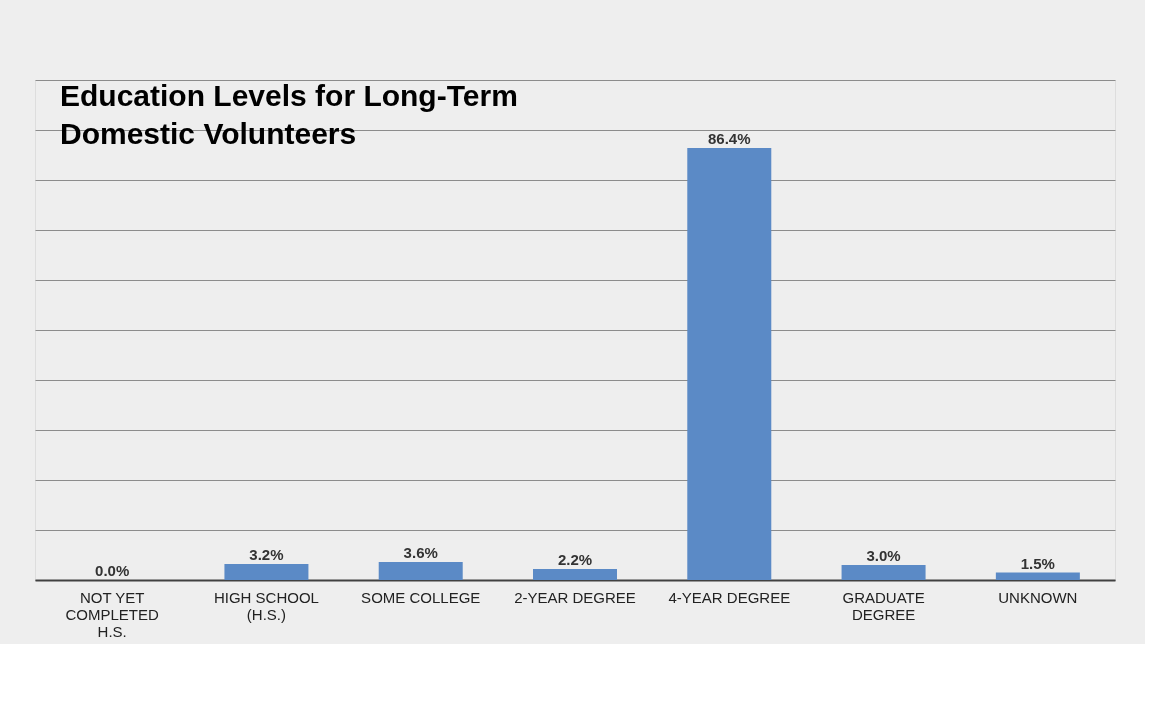  Describe the element at coordinates (575, 559) in the screenshot. I see `data-label: 2.2%` at that location.